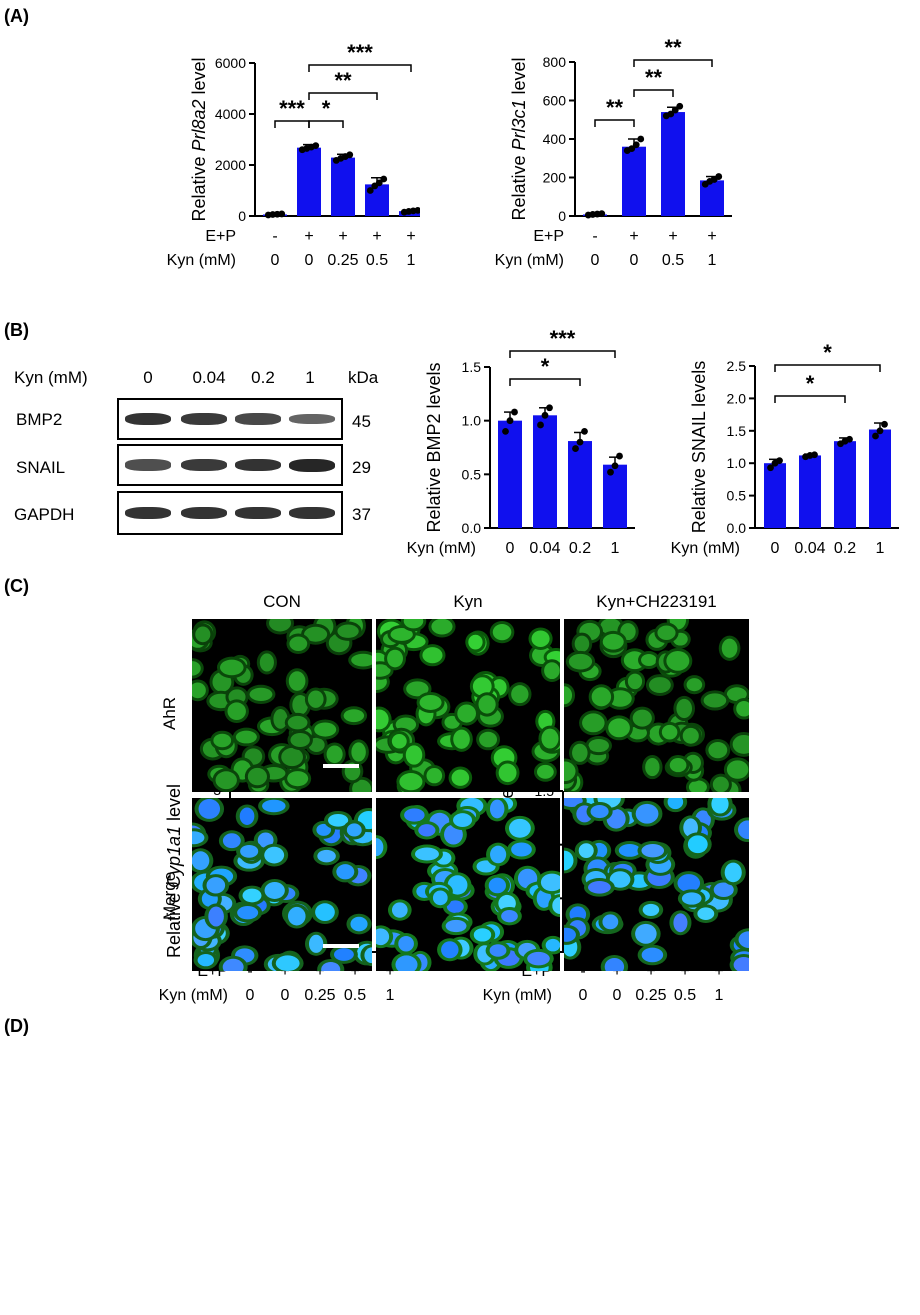 The image size is (920, 1315). Describe the element at coordinates (544, 548) in the screenshot. I see `condition-value: 0.04` at that location.